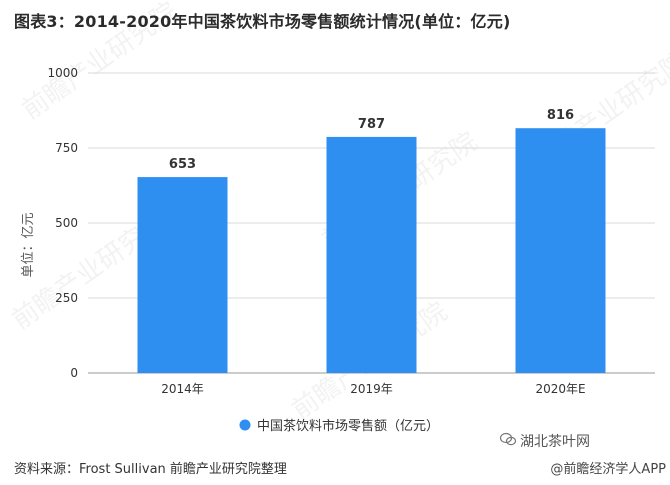 The image size is (670, 485). I want to click on footer-logo-text: @前瞻经济学人APP, so click(608, 469).